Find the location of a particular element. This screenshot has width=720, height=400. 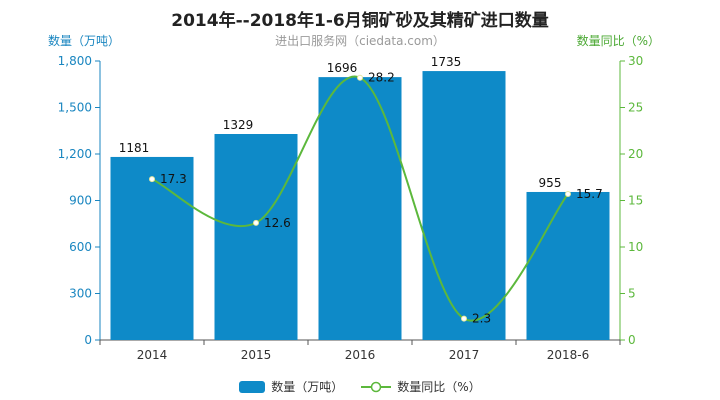

x-tick-label: 2016 is located at coordinates (360, 355).